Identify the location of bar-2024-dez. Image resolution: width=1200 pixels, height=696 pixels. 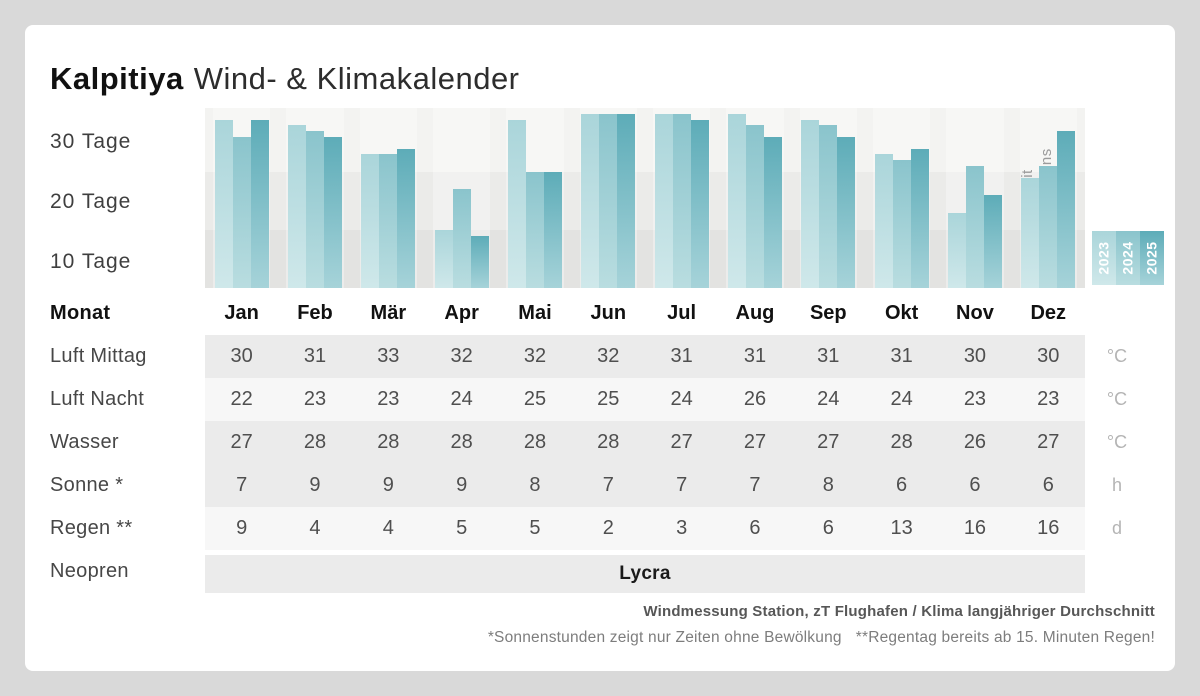
(1048, 227).